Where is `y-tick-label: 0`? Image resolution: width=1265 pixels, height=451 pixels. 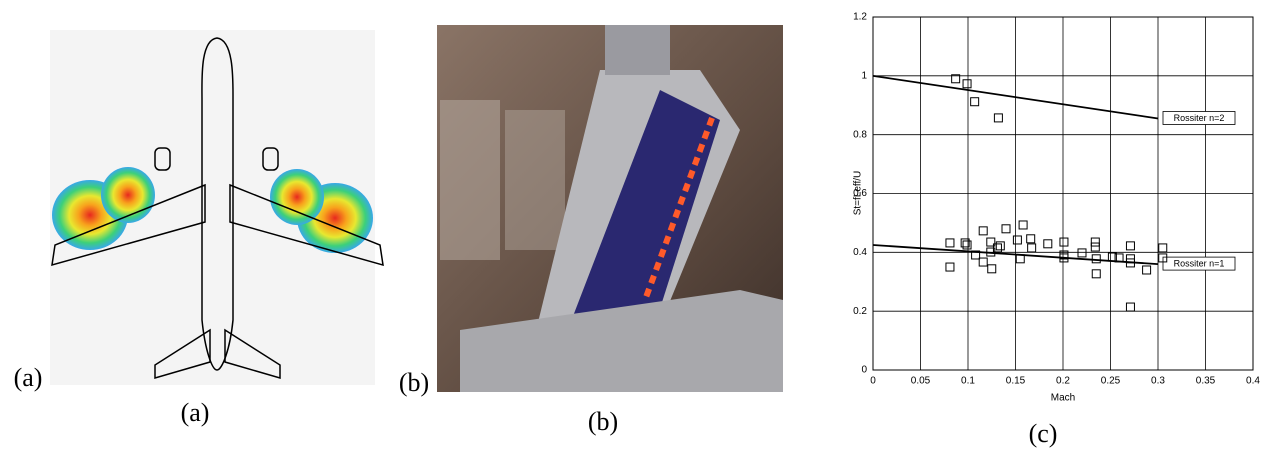 y-tick-label: 0 is located at coordinates (864, 370).